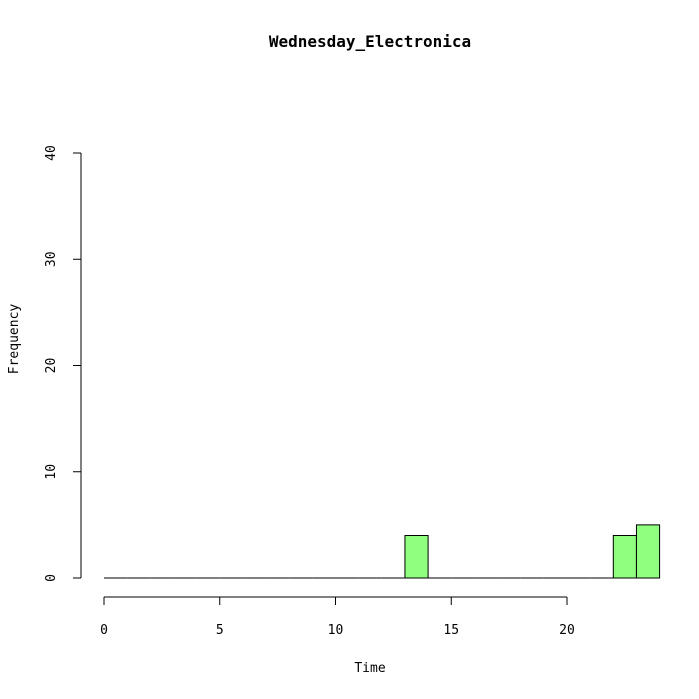 The height and width of the screenshot is (699, 699). What do you see at coordinates (369, 668) in the screenshot?
I see `x-axis-label: Time` at bounding box center [369, 668].